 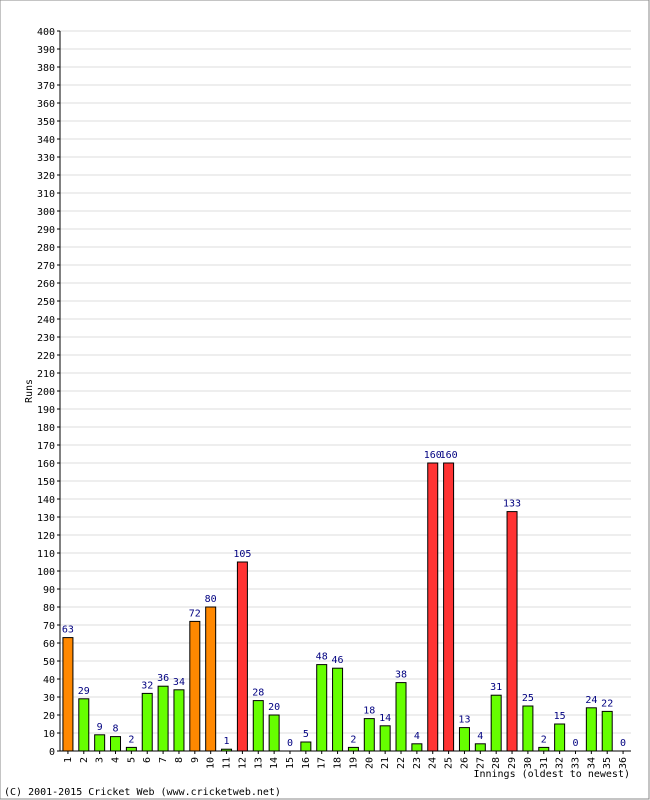 I want to click on y-tick-label: 160, so click(x=46, y=464).